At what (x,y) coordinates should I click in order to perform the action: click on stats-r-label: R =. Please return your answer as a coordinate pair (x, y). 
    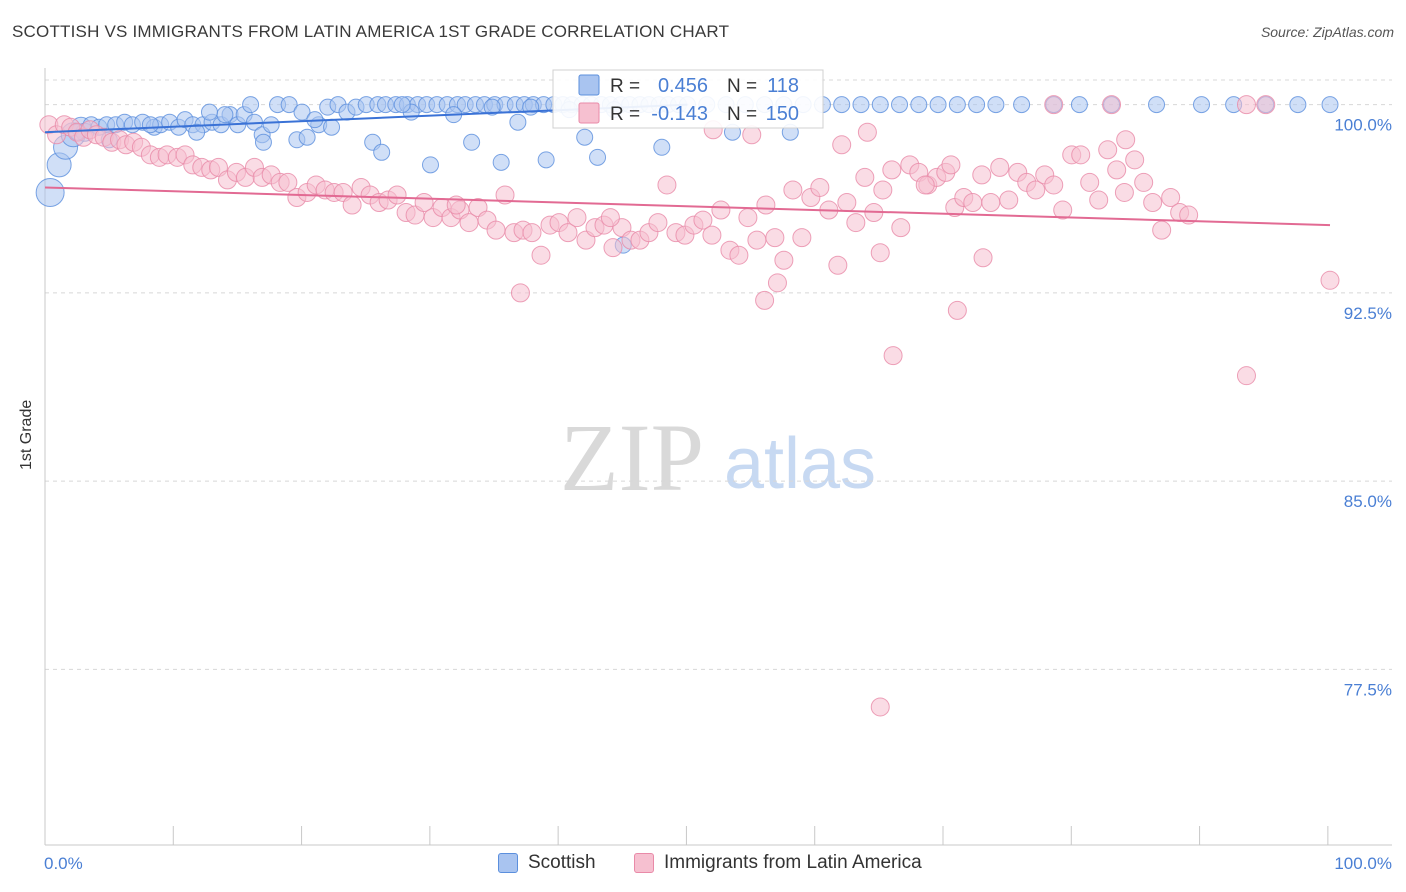
    Looking at the image, I should click on (625, 114).